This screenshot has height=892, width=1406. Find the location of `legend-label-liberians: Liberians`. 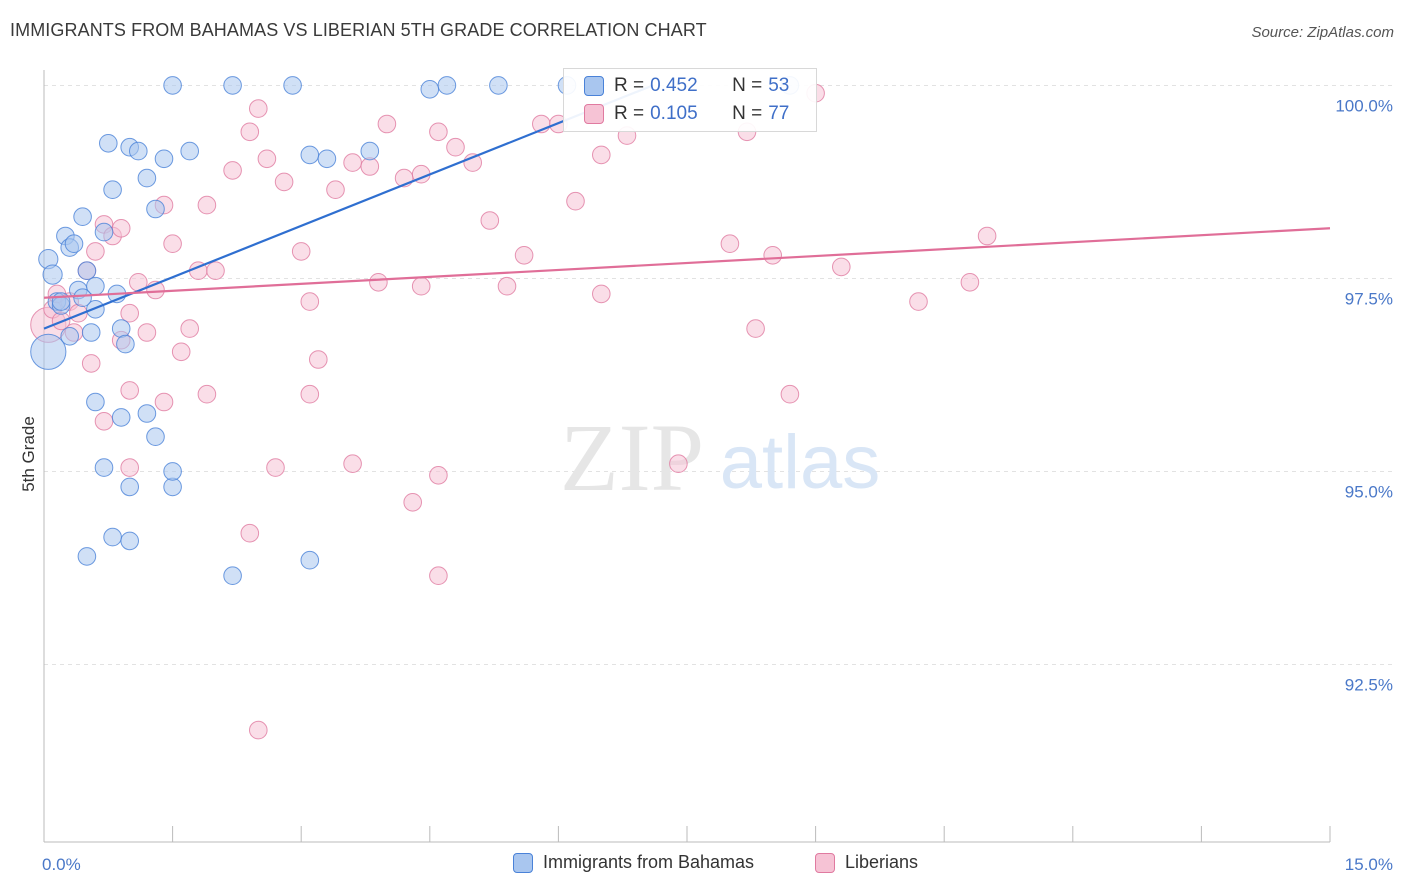

legend-label-liberians: Liberians is located at coordinates (882, 862).